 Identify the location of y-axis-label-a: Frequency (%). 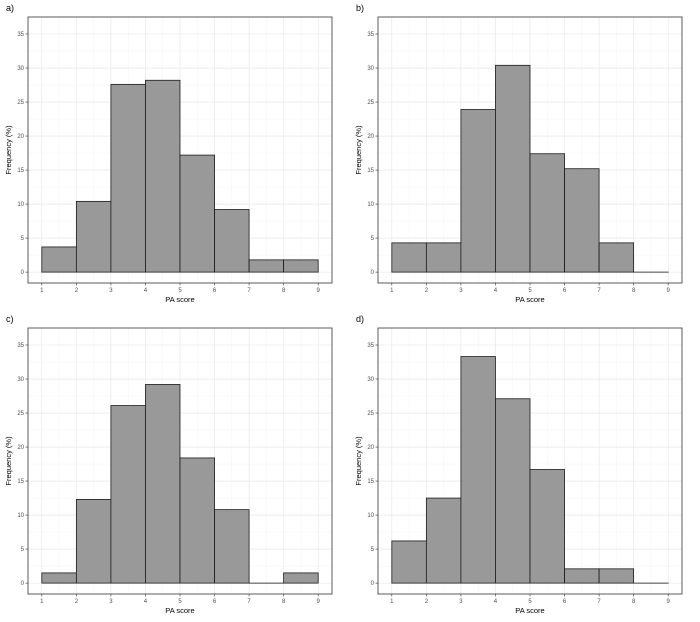
(8, 150).